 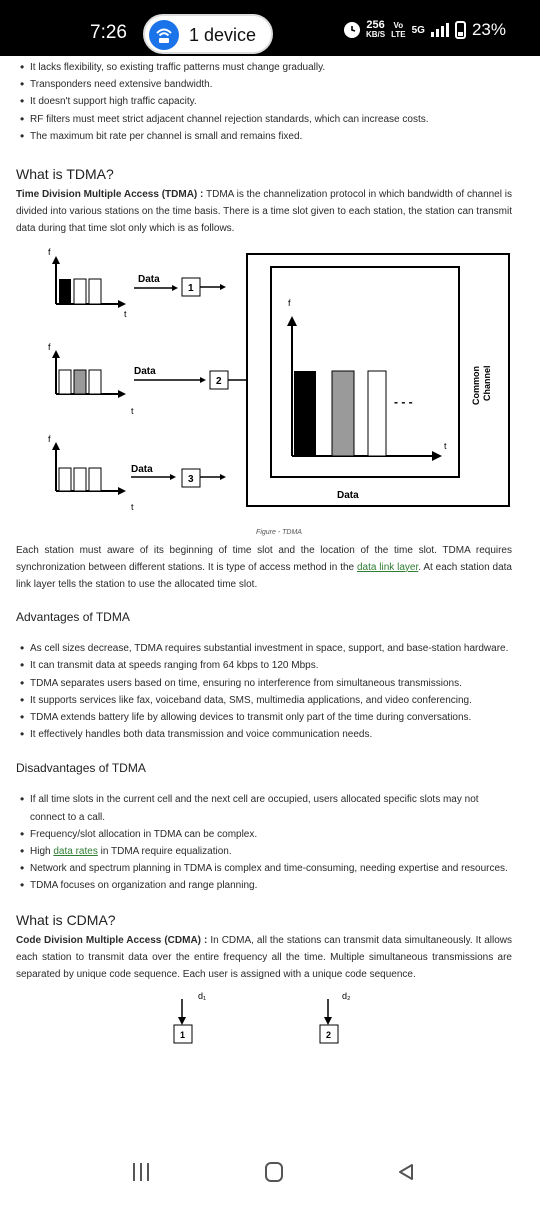 What do you see at coordinates (346, 996) in the screenshot?
I see `d2-label: d₂` at bounding box center [346, 996].